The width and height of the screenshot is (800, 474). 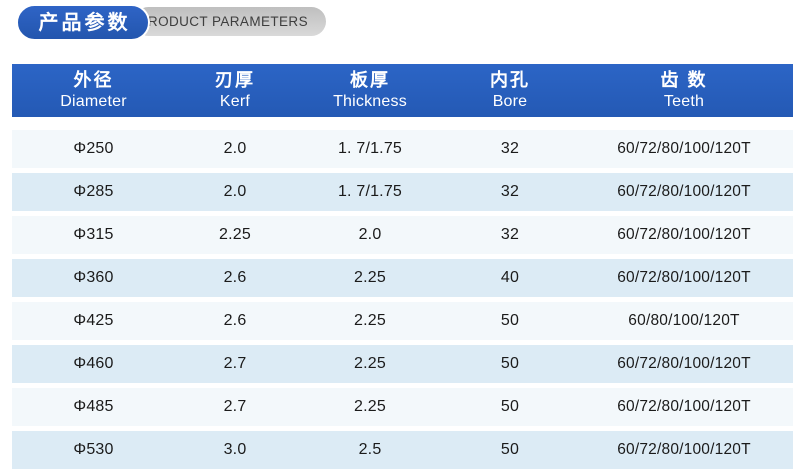 What do you see at coordinates (402, 321) in the screenshot?
I see `table-row: Φ425 2.6 2.25 50 60/80/100/120T` at bounding box center [402, 321].